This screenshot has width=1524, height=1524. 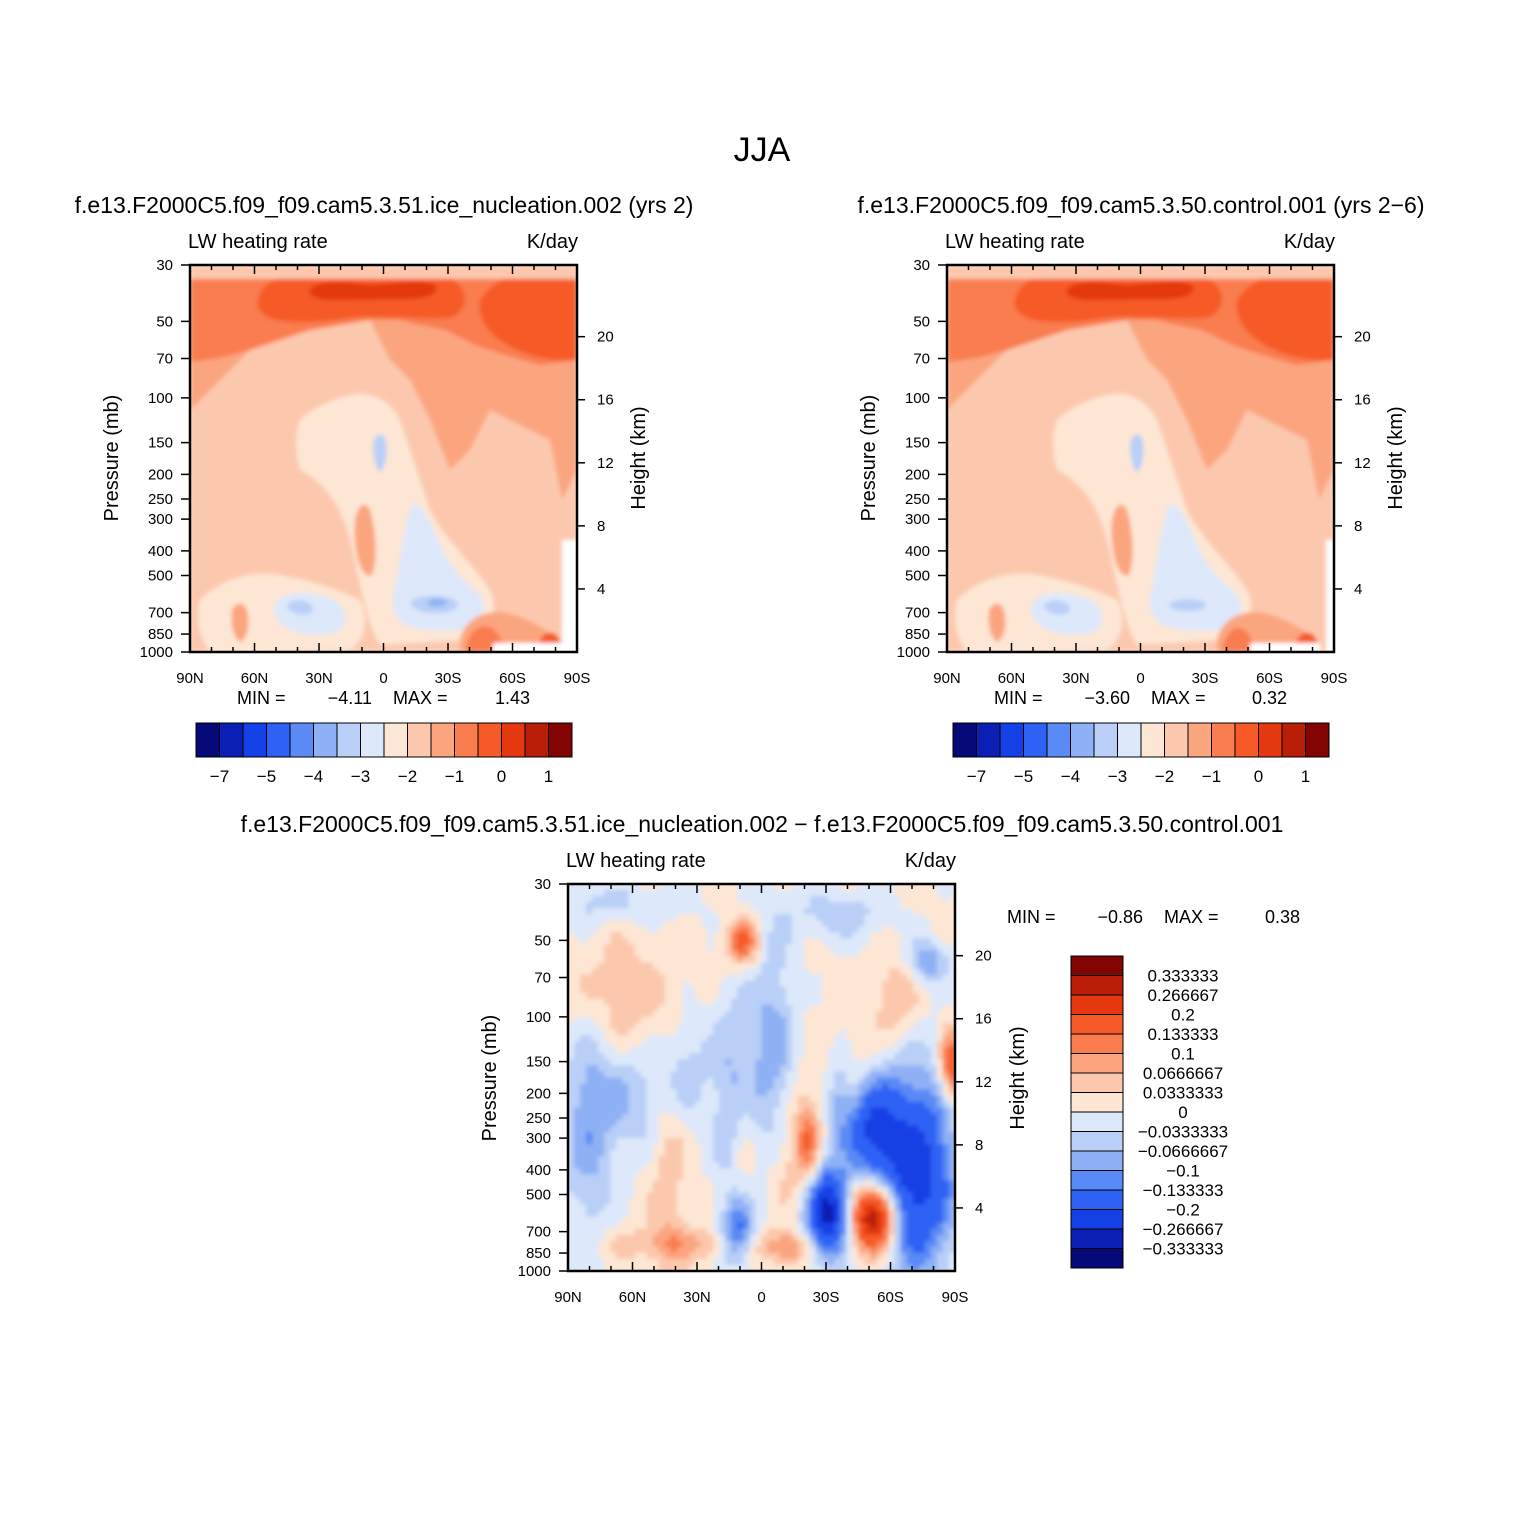 I want to click on pressure-tick-label: 150, so click(x=538, y=1062).